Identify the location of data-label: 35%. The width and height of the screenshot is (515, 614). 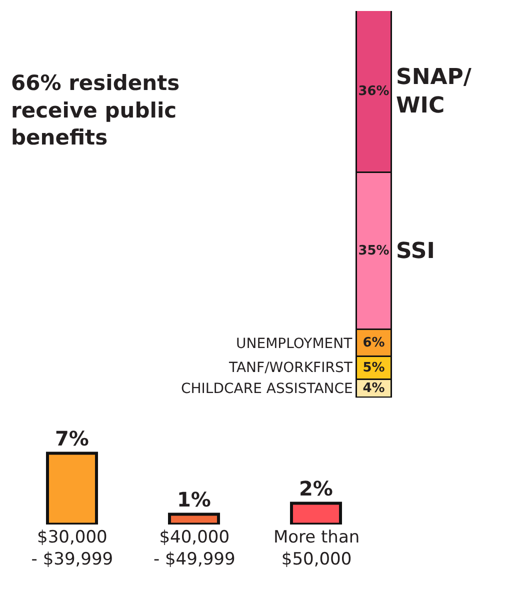
(374, 250).